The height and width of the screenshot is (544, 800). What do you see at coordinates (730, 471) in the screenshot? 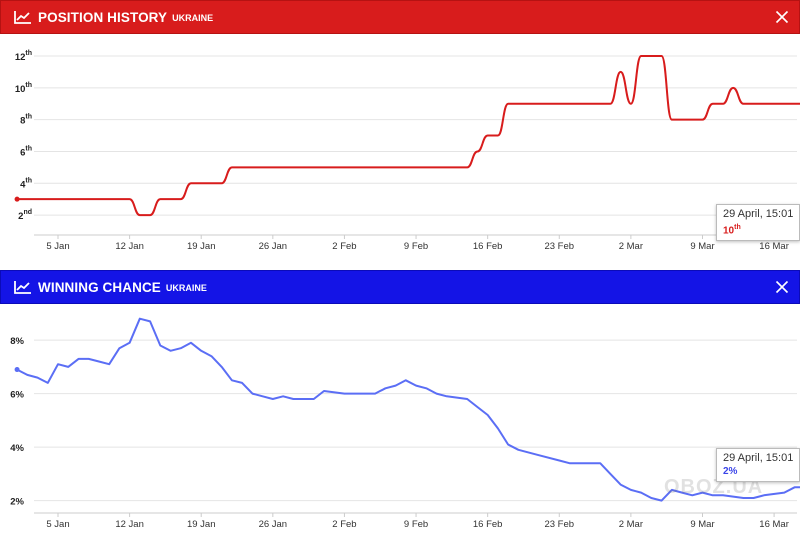
I see `tooltip-value: 2%` at bounding box center [730, 471].